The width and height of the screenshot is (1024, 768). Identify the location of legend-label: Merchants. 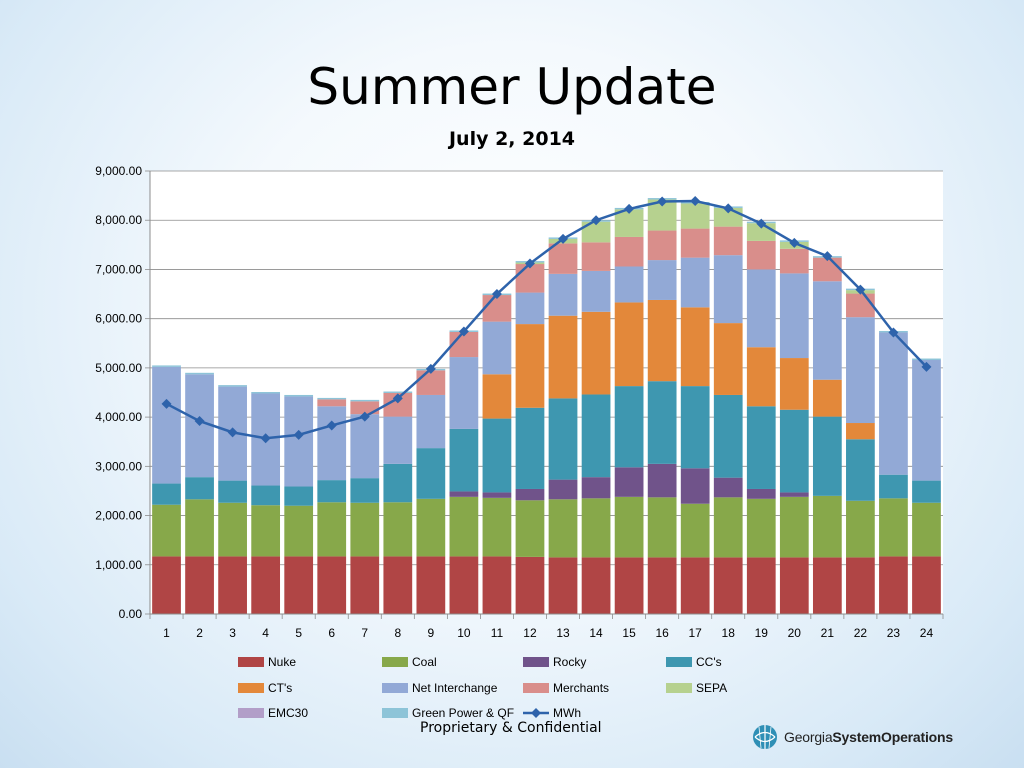
(581, 688).